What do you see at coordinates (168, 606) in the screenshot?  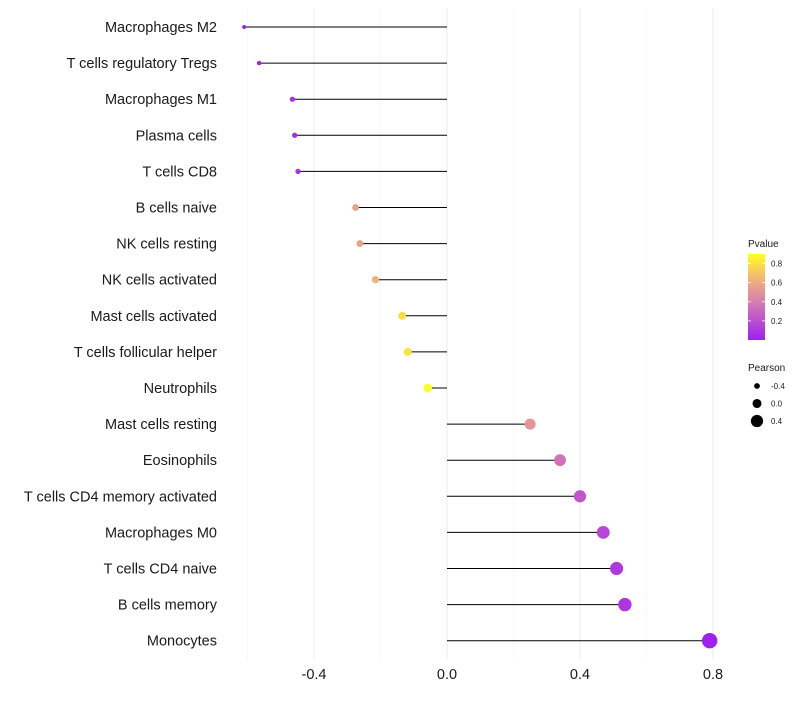 I see `y-tick-label: B cells memory` at bounding box center [168, 606].